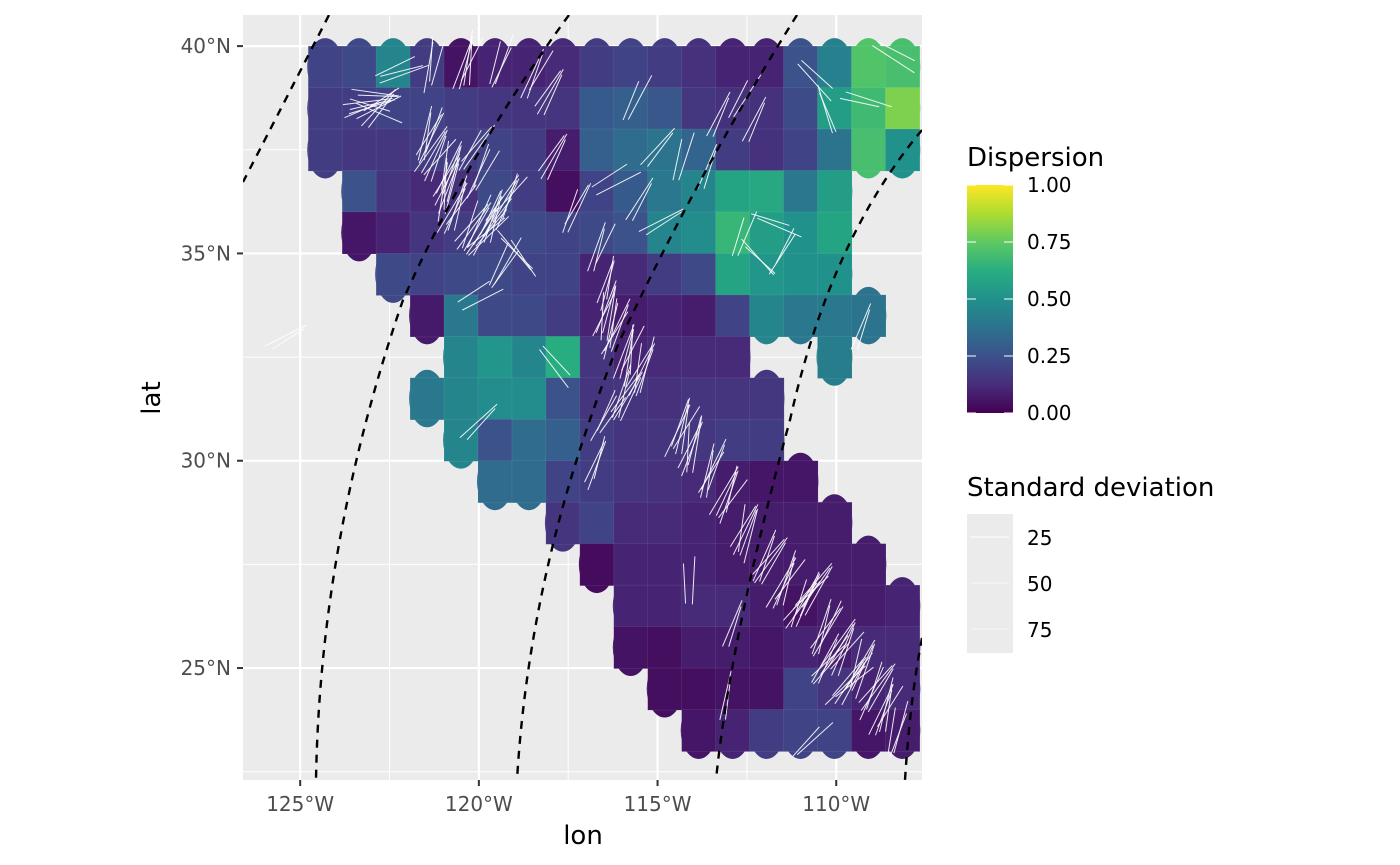 This screenshot has height=865, width=1400. I want to click on y-tick-label: 35°N, so click(206, 253).